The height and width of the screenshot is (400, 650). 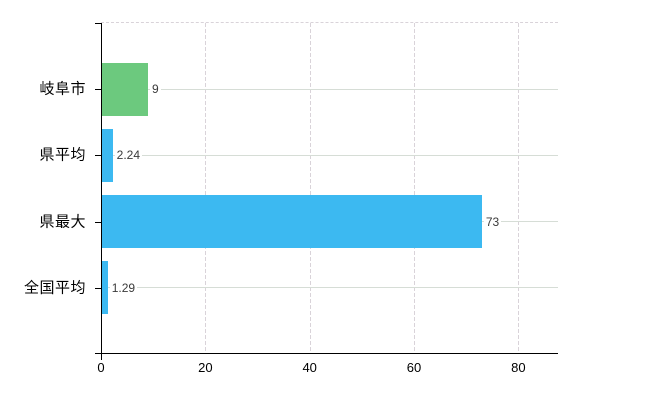 I want to click on category-label: 岐阜市, so click(x=62, y=89).